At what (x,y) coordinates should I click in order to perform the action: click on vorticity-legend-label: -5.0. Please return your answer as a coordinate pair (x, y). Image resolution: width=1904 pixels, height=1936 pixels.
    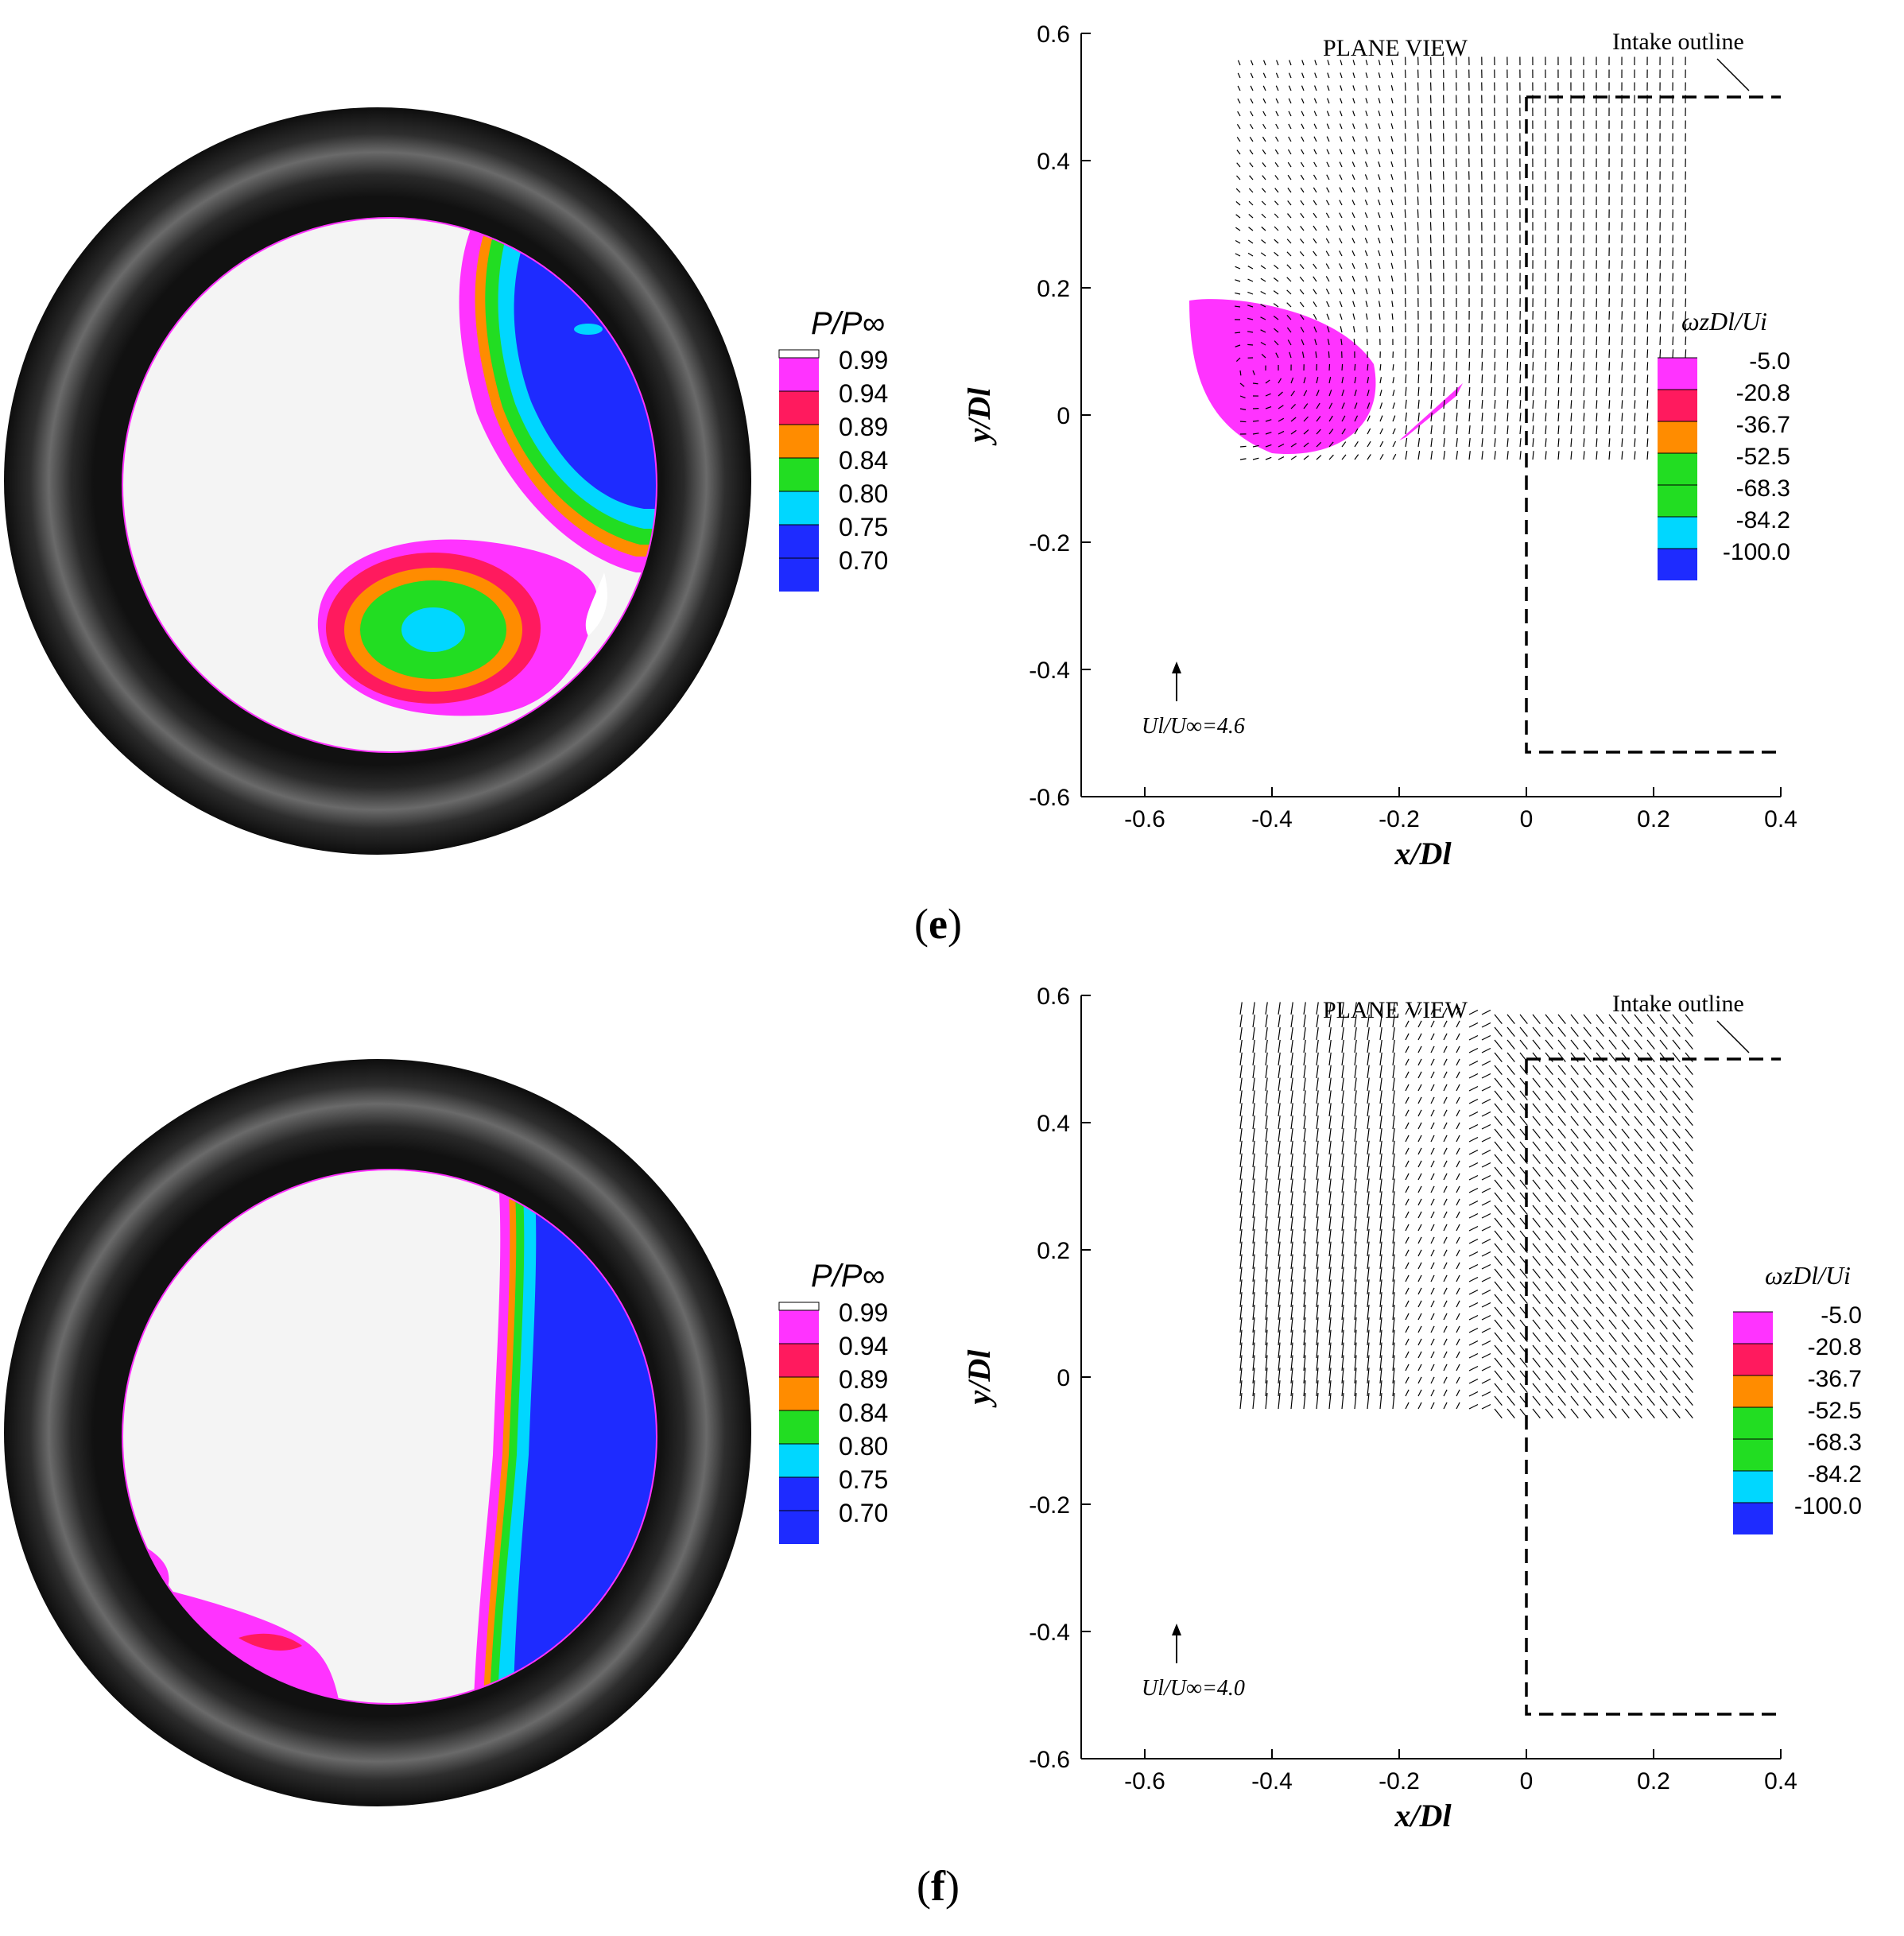
    Looking at the image, I should click on (1841, 1316).